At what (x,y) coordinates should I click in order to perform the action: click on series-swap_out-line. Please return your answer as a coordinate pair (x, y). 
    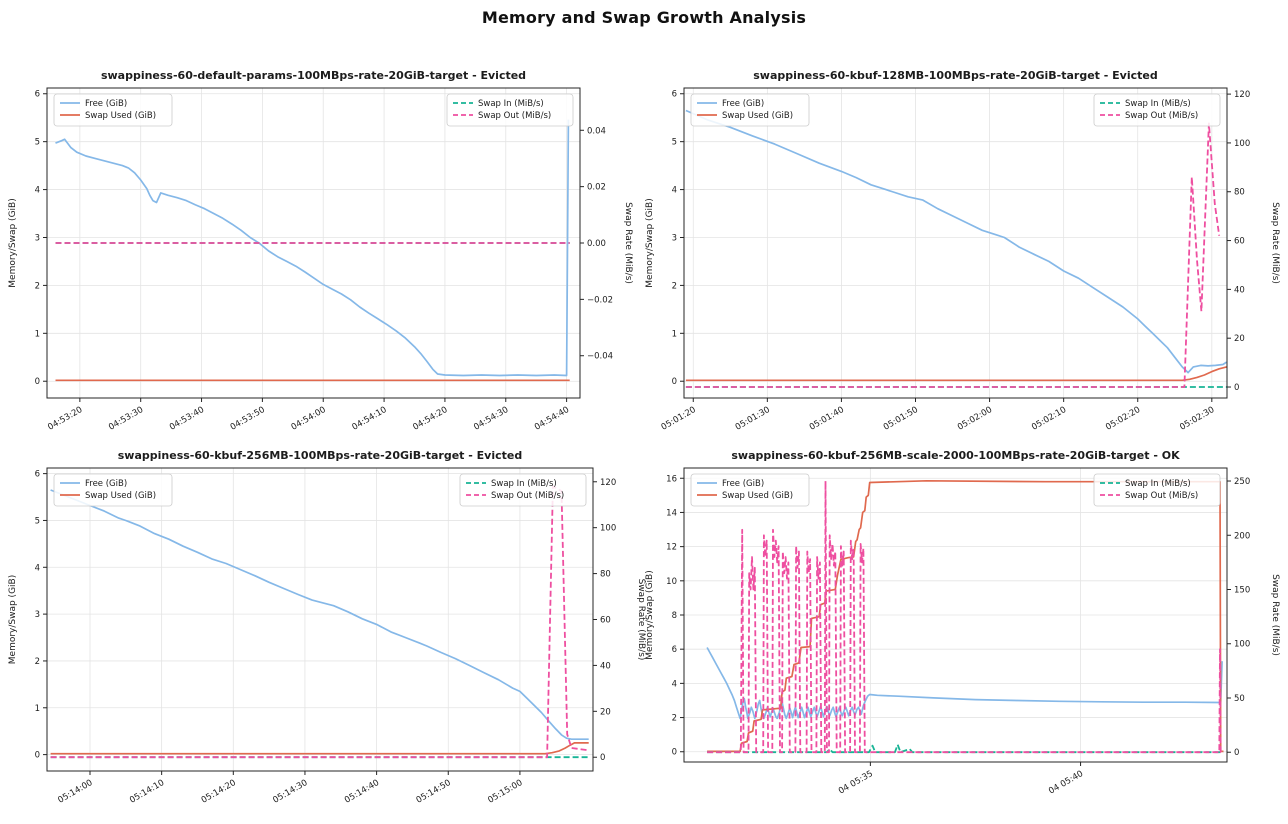
    Looking at the image, I should click on (965, 617).